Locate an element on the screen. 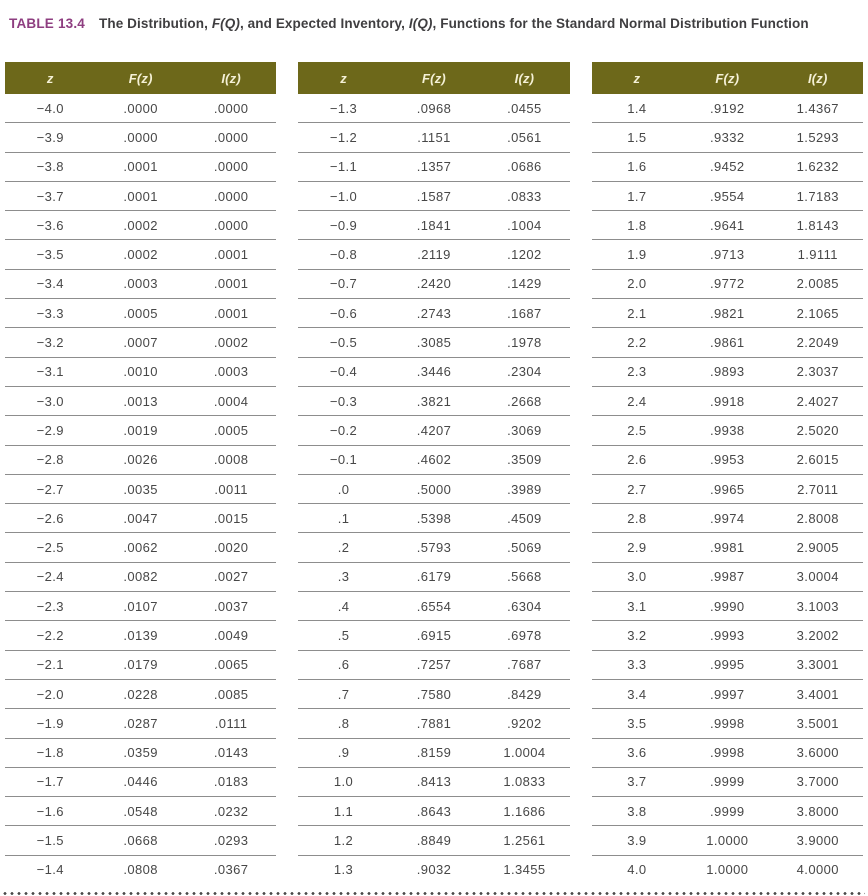  cell-z: −2.6 is located at coordinates (50, 518).